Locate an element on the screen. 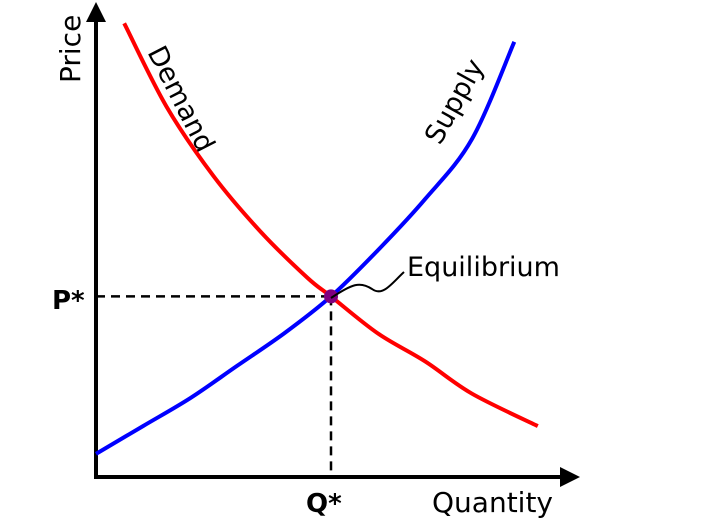 This screenshot has height=527, width=723. demand-curve-label: Demand is located at coordinates (181, 99).